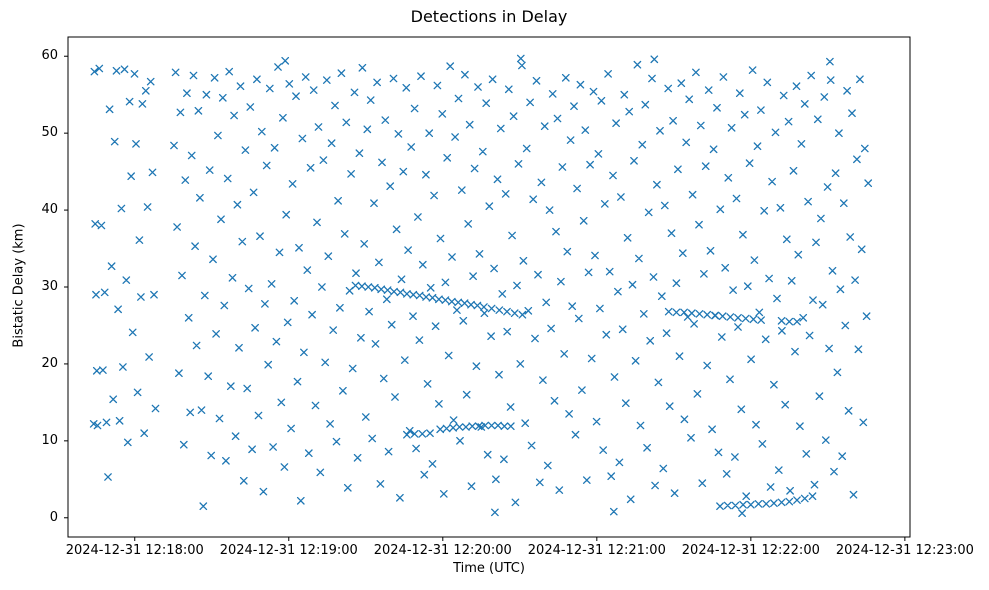 The height and width of the screenshot is (590, 989). I want to click on y-tick-label: 0, so click(53, 517).